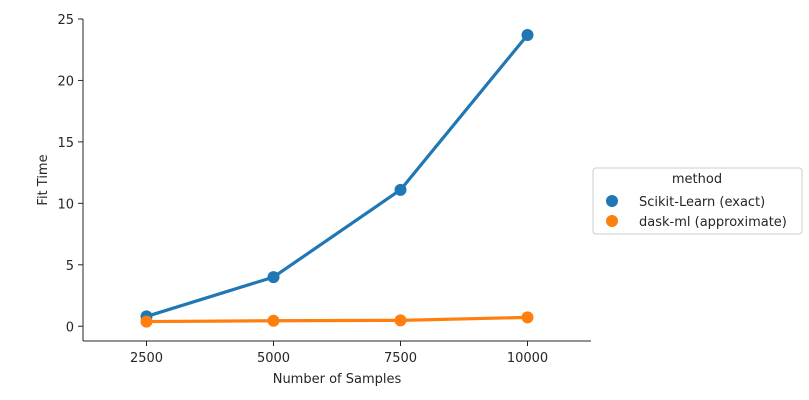 Image resolution: width=809 pixels, height=400 pixels. I want to click on legend-label: dask-ml (approximate), so click(713, 222).